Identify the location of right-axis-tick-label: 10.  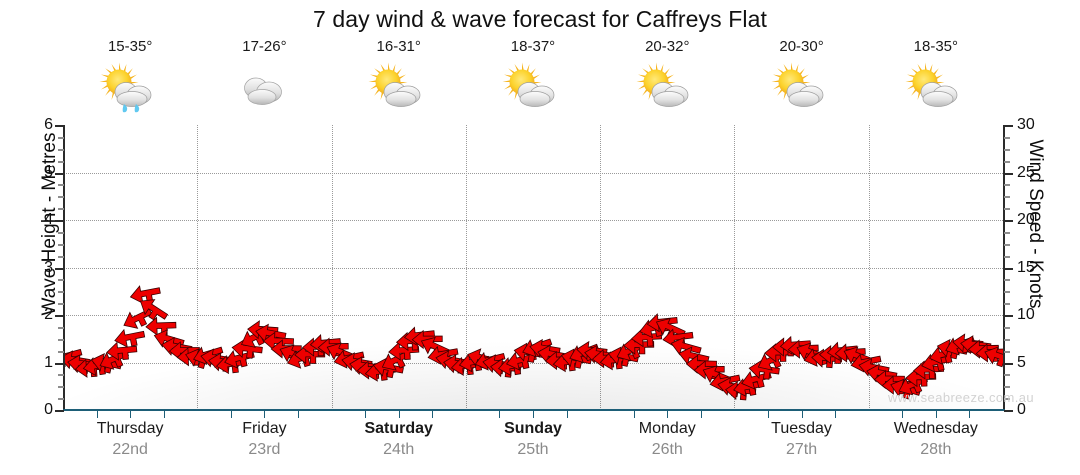
(1026, 314).